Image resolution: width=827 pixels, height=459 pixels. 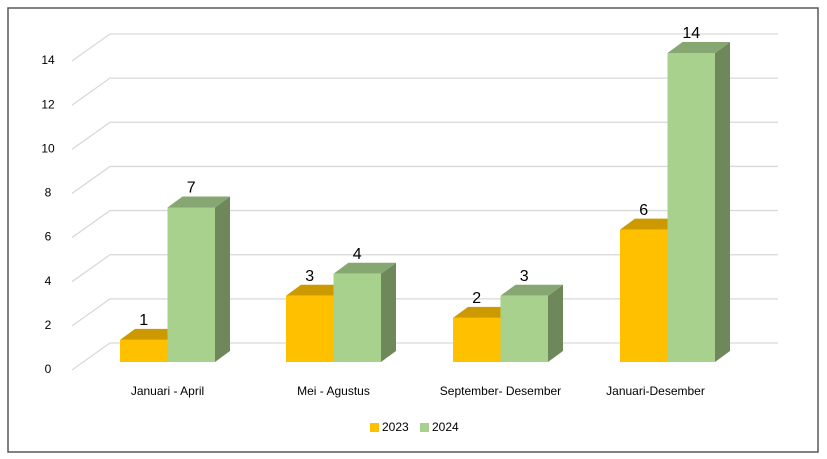 I want to click on y-tick-label: 8, so click(x=48, y=193).